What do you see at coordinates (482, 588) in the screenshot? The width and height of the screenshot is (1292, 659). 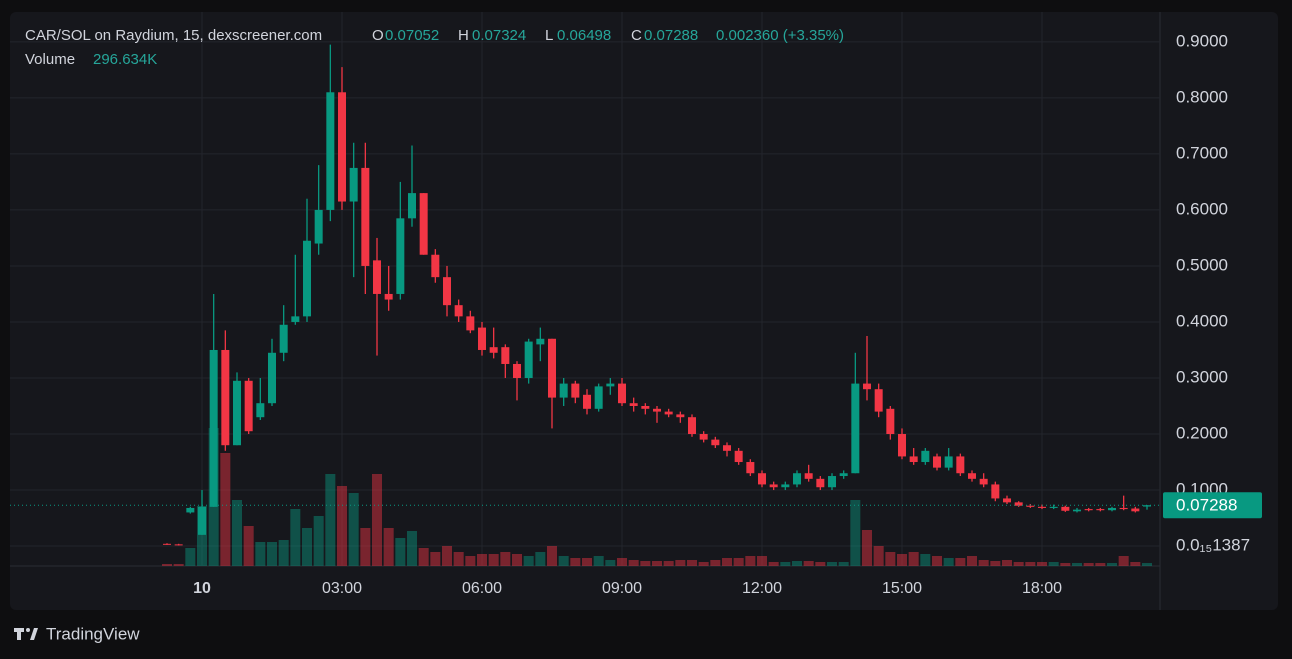 I see `x-tick-label: 06:00` at bounding box center [482, 588].